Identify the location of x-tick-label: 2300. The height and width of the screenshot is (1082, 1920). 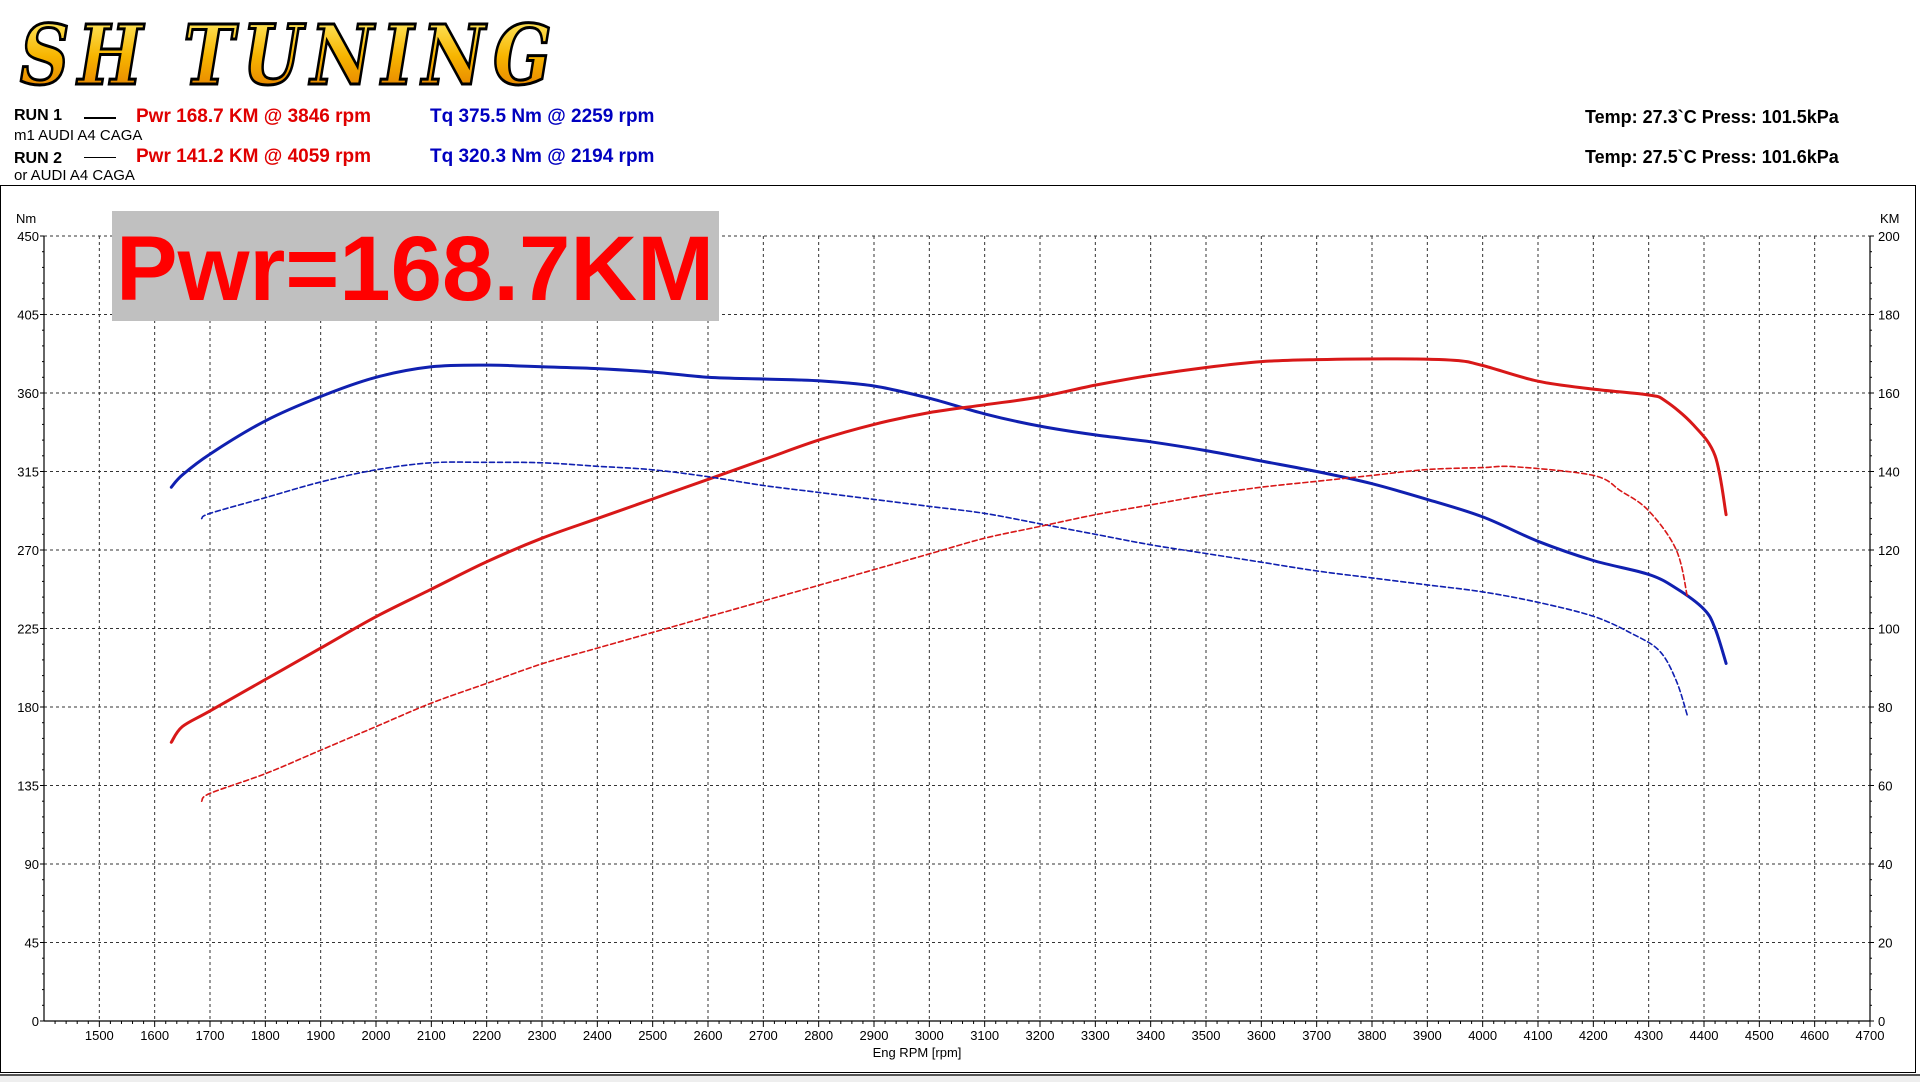
(542, 1035).